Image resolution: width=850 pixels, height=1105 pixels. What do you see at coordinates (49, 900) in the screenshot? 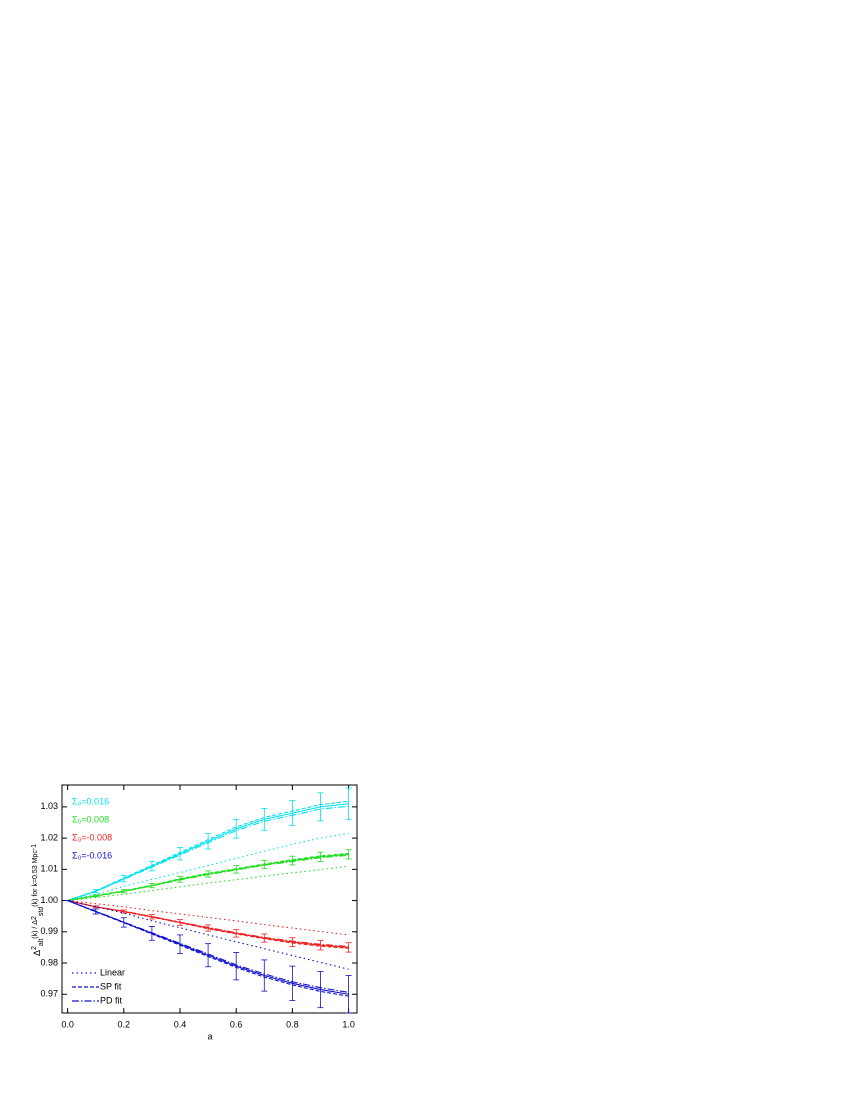
I see `y-tick-label: 1.00` at bounding box center [49, 900].